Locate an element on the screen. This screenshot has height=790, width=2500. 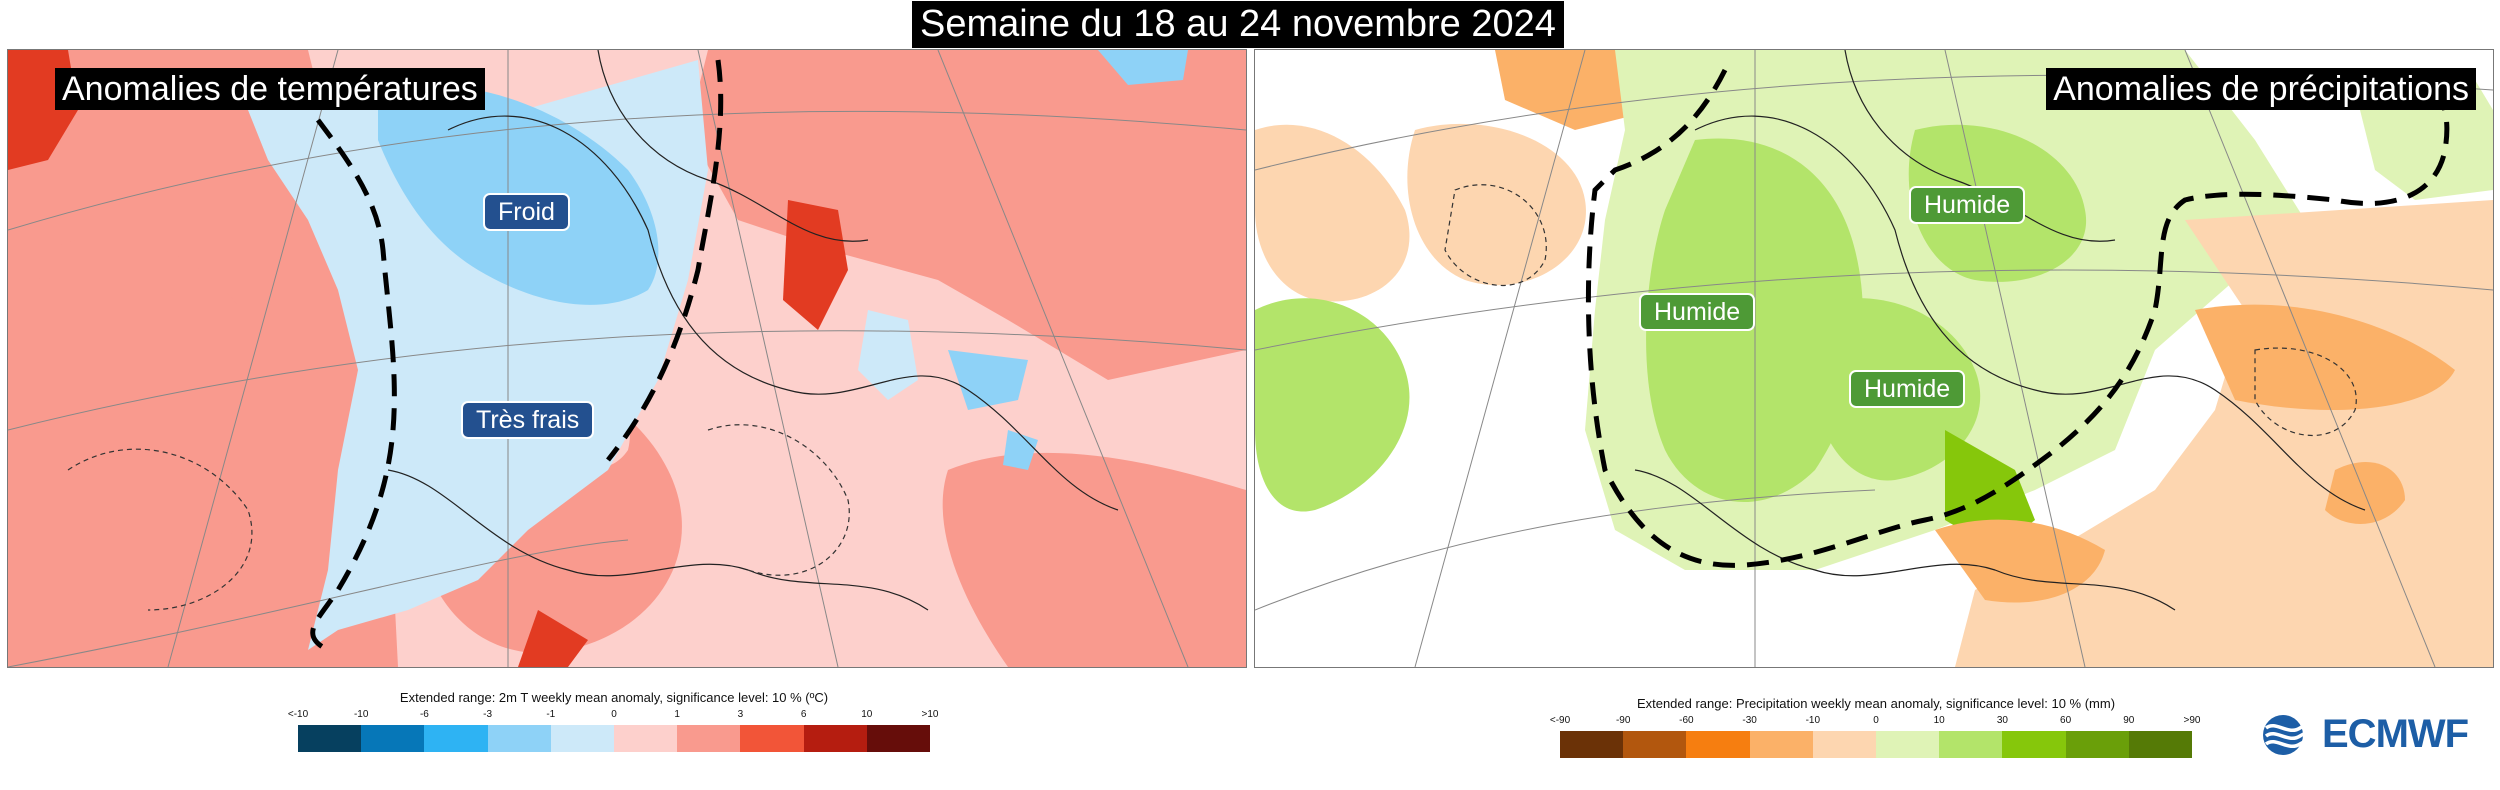
legend-tick: 60 is located at coordinates (2066, 720).